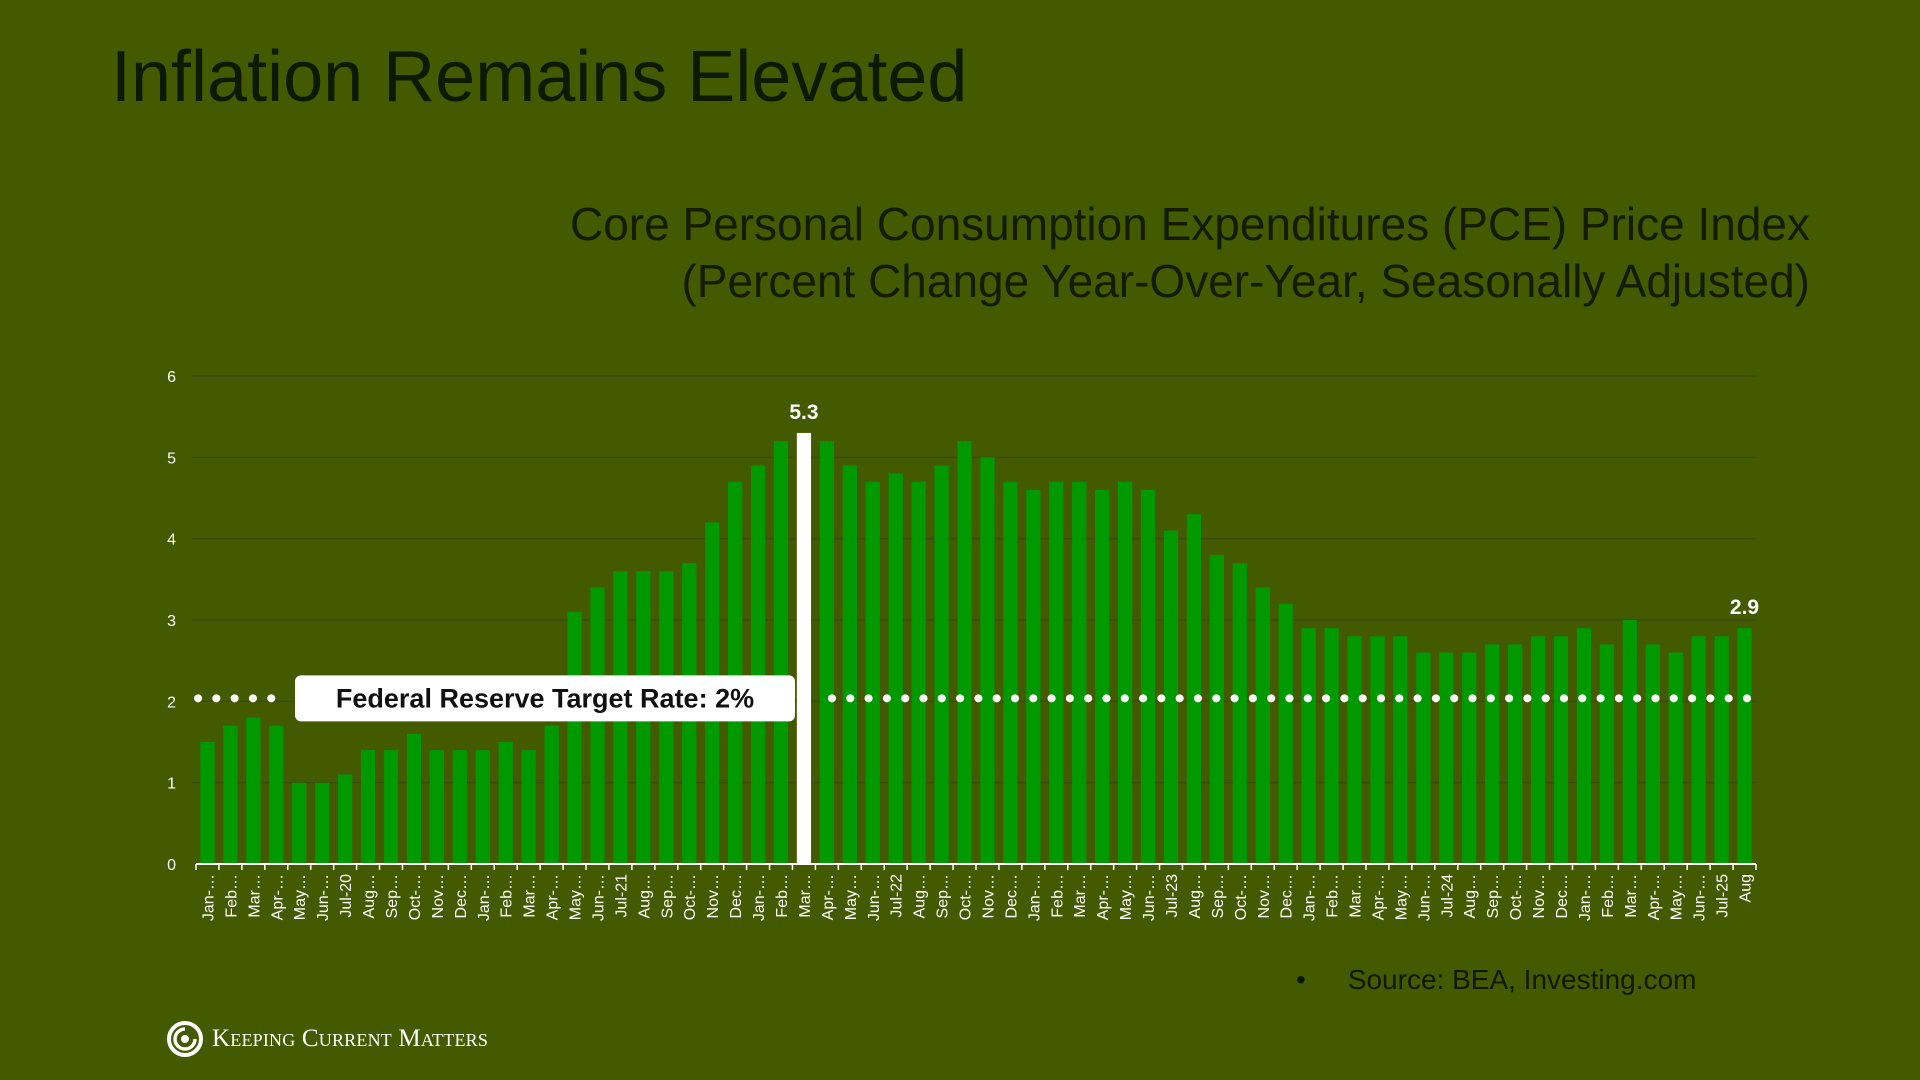 This screenshot has width=1920, height=1080. I want to click on x-tick-label: Jul-20, so click(346, 896).